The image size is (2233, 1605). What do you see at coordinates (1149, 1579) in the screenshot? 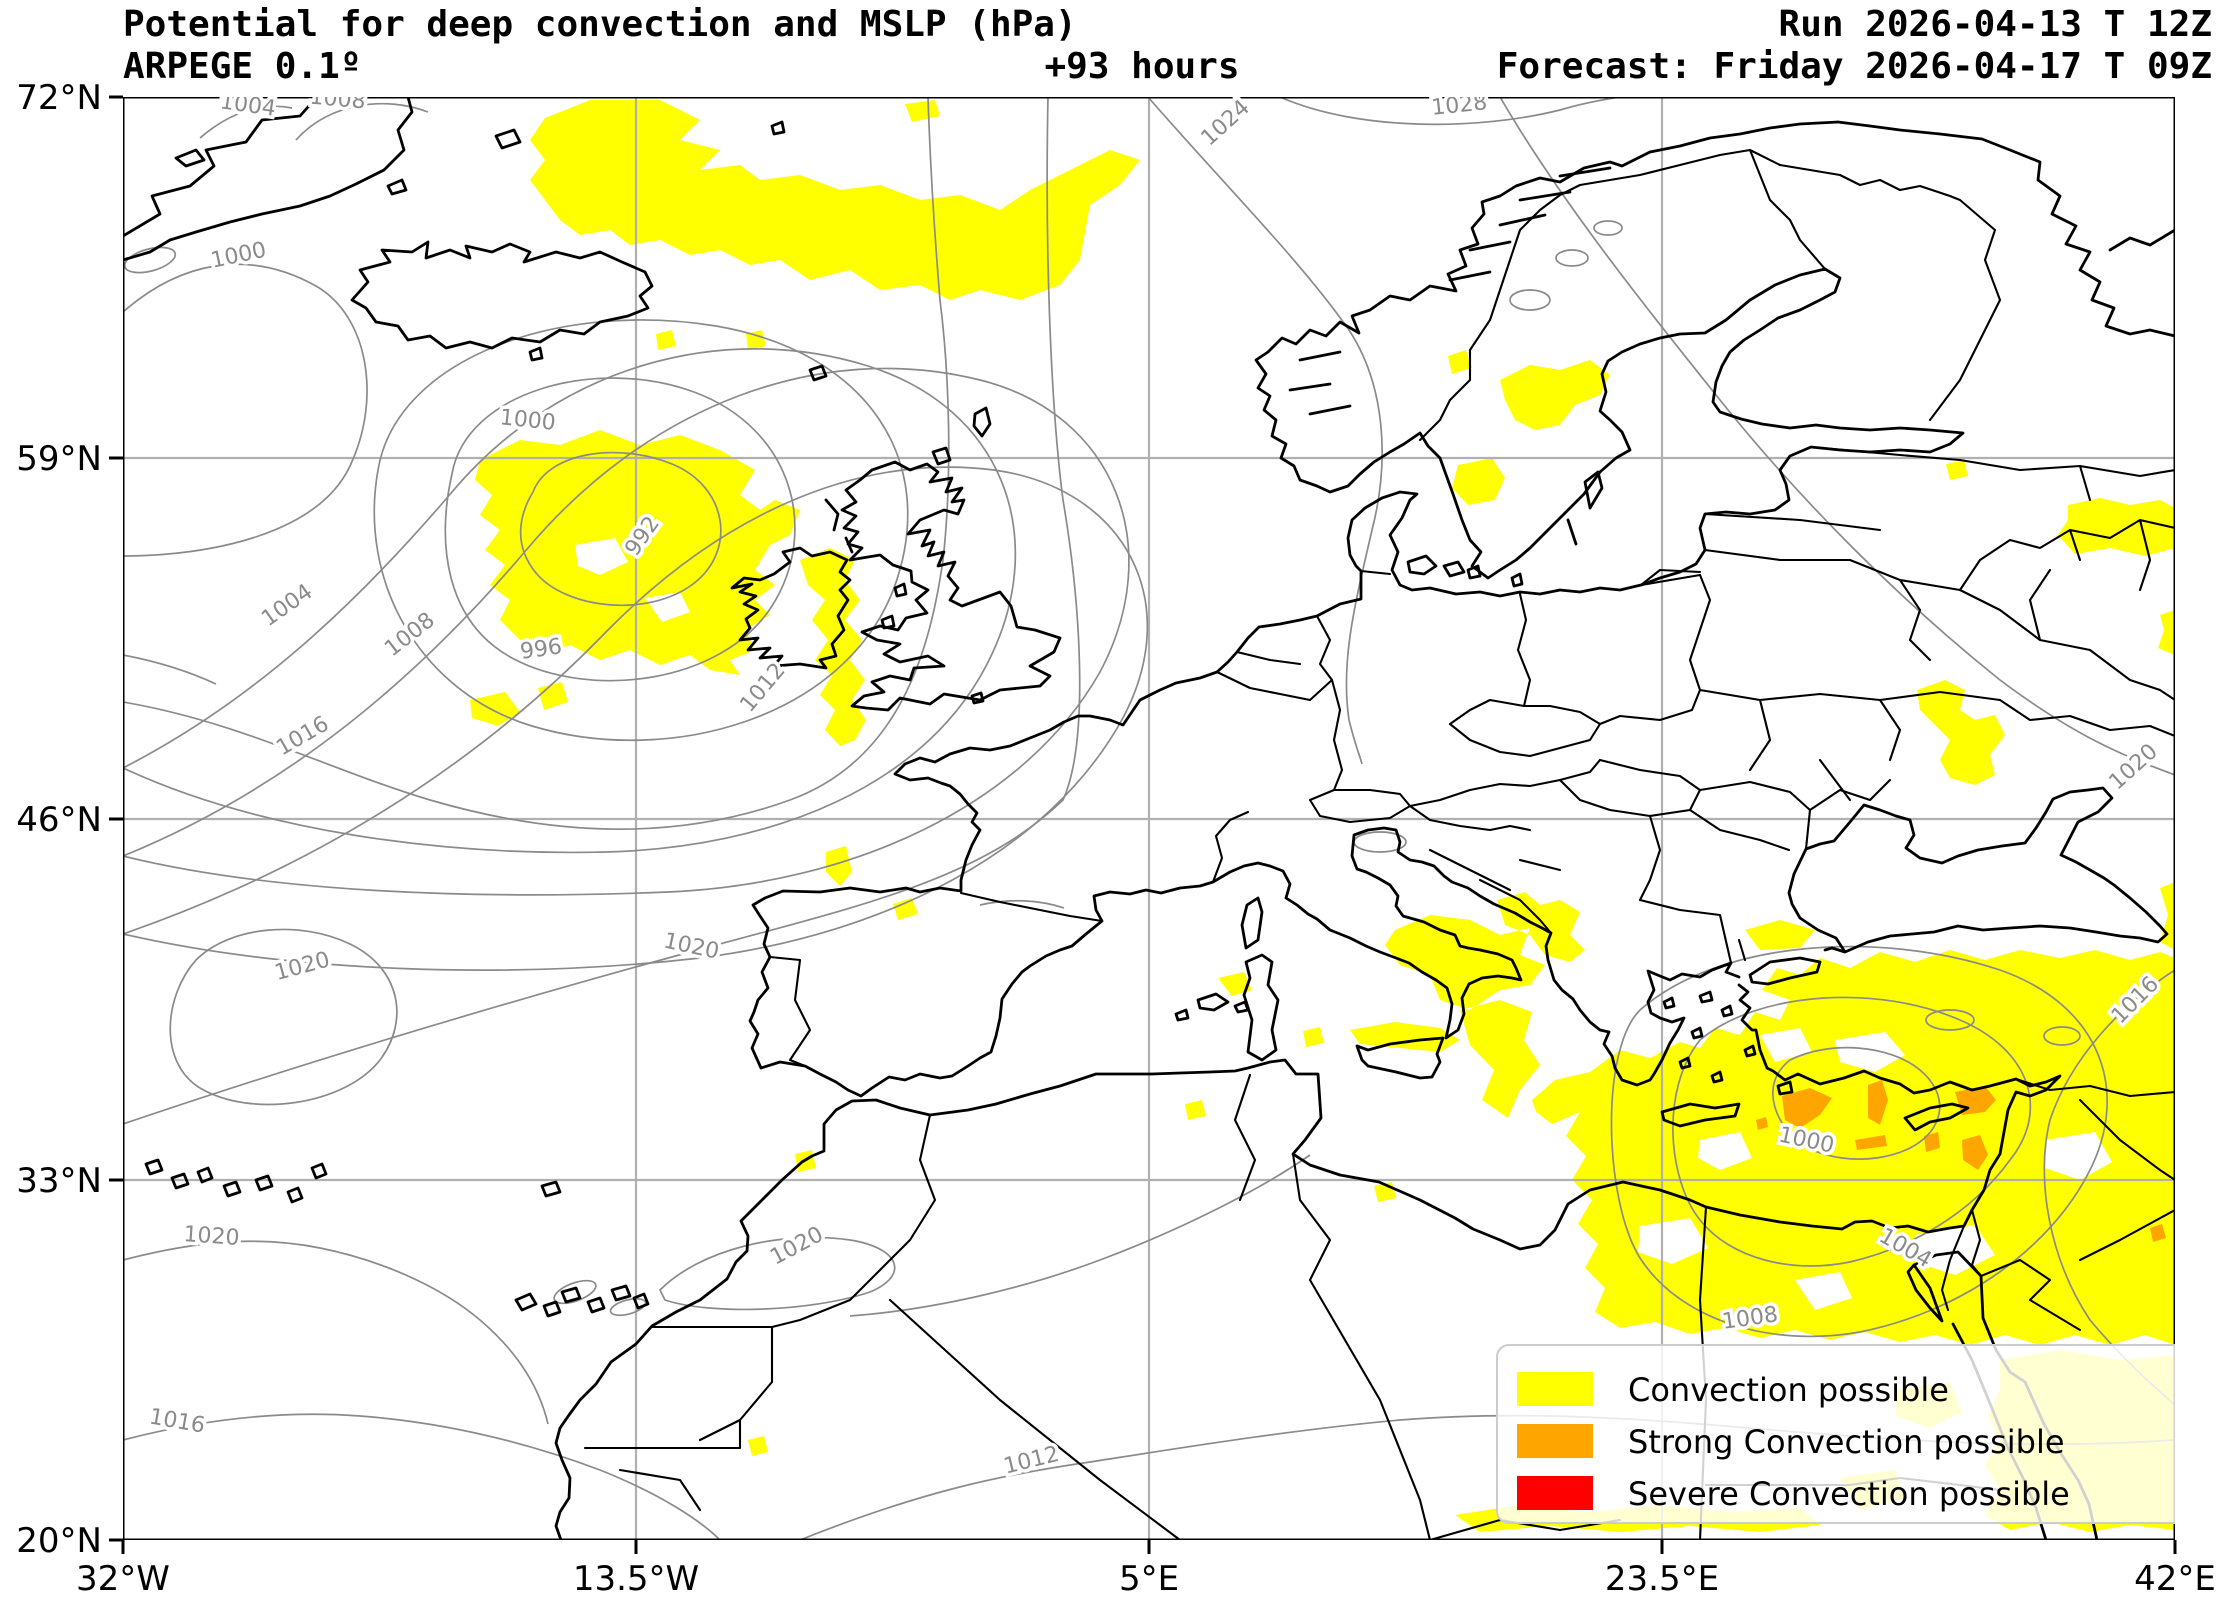
I see `x-tick-label: 5°E` at bounding box center [1149, 1579].